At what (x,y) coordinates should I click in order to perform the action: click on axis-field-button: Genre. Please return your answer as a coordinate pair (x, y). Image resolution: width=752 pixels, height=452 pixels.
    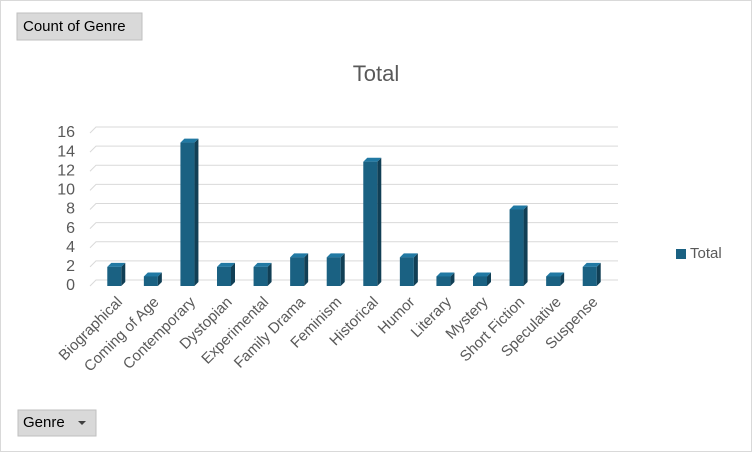
    Looking at the image, I should click on (57, 423).